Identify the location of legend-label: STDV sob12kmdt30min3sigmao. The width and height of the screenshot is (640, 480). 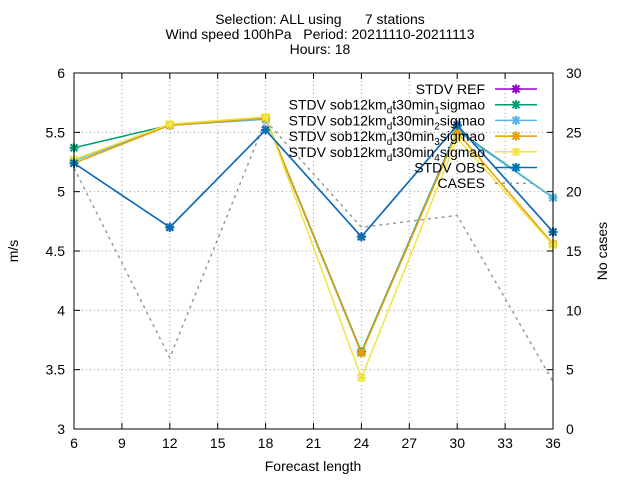
(387, 138).